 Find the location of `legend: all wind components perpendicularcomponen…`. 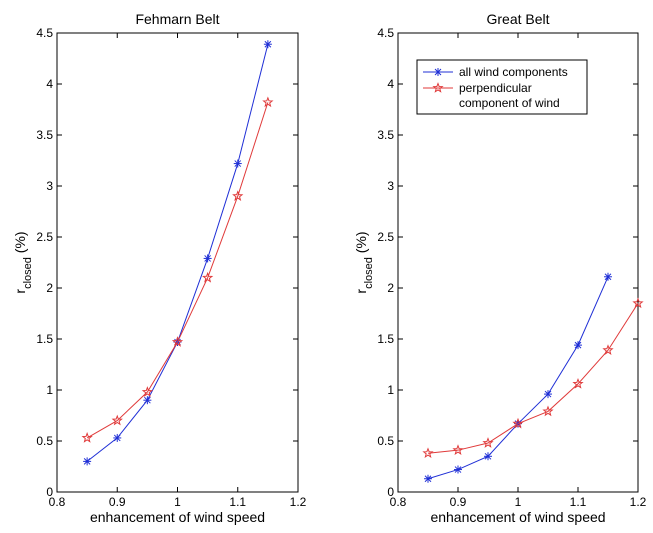

legend: all wind components perpendicularcomponen… is located at coordinates (502, 87).